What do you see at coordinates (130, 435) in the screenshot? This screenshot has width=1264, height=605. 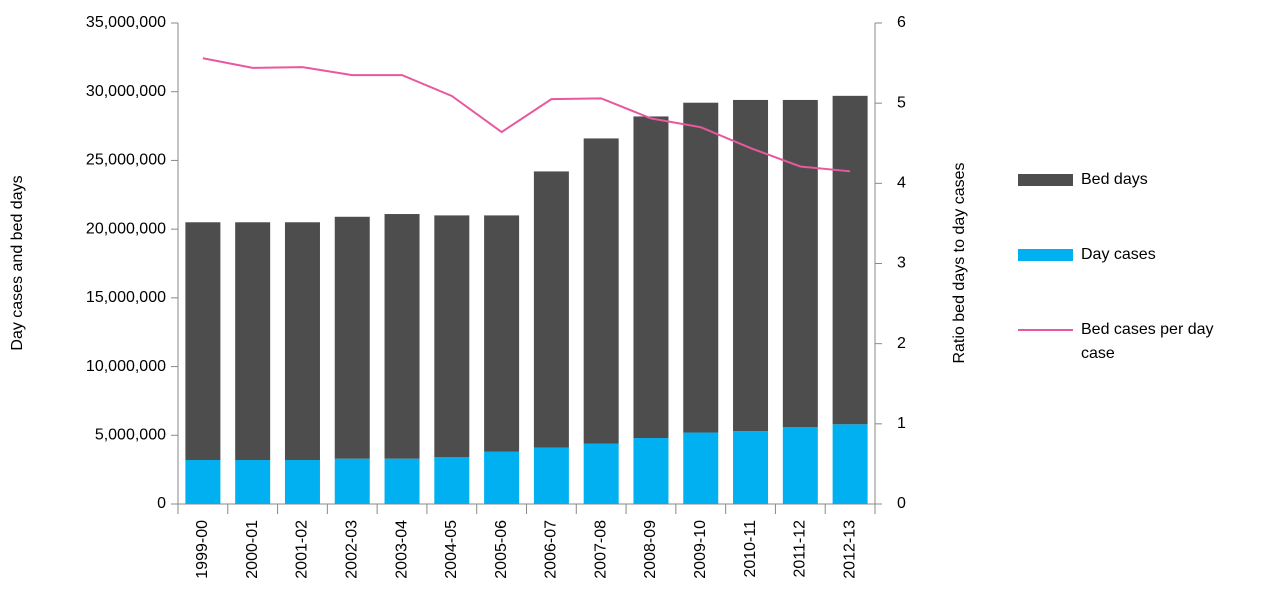 I see `y-tick-label: 5,000,000` at bounding box center [130, 435].